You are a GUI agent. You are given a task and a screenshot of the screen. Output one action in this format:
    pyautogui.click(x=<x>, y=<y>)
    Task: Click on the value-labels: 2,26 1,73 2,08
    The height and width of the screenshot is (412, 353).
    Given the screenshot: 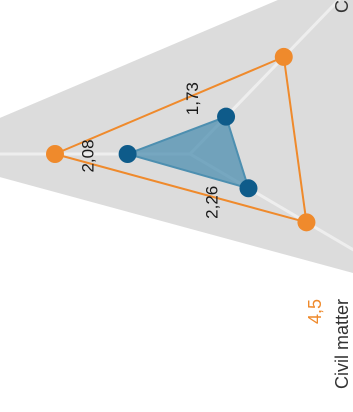 What is the action you would take?
    pyautogui.click(x=150, y=150)
    